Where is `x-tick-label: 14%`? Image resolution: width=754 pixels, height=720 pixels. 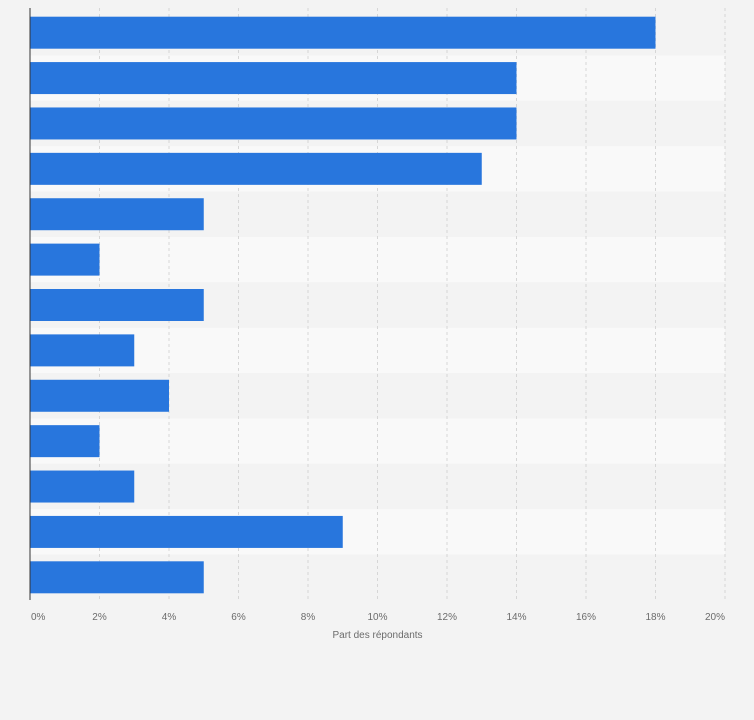
x-tick-label: 14% is located at coordinates (516, 617).